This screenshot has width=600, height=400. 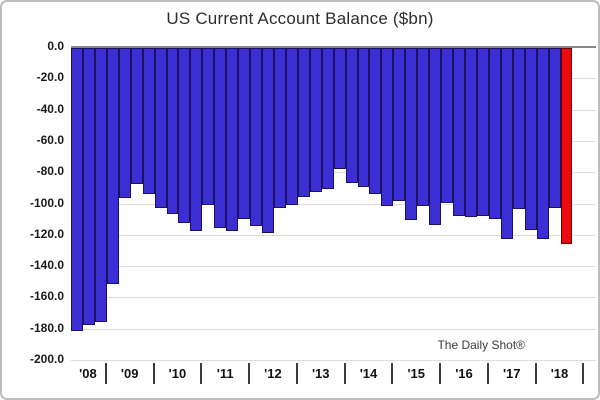 I want to click on y-axis-tick-label: -40.0, so click(x=50, y=108).